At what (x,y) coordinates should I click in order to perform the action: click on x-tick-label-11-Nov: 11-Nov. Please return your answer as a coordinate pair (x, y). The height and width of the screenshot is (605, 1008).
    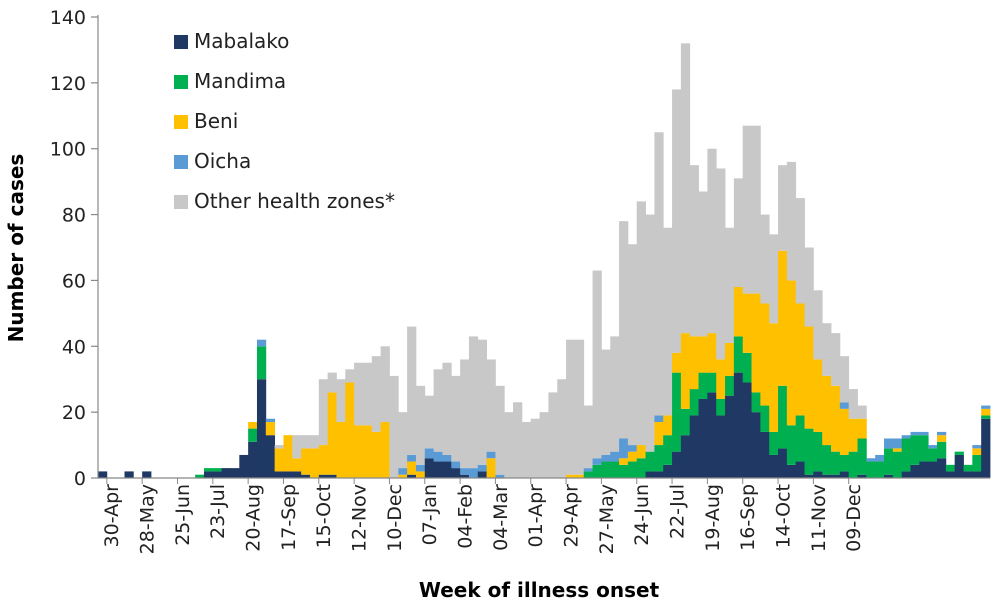
    Looking at the image, I should click on (819, 518).